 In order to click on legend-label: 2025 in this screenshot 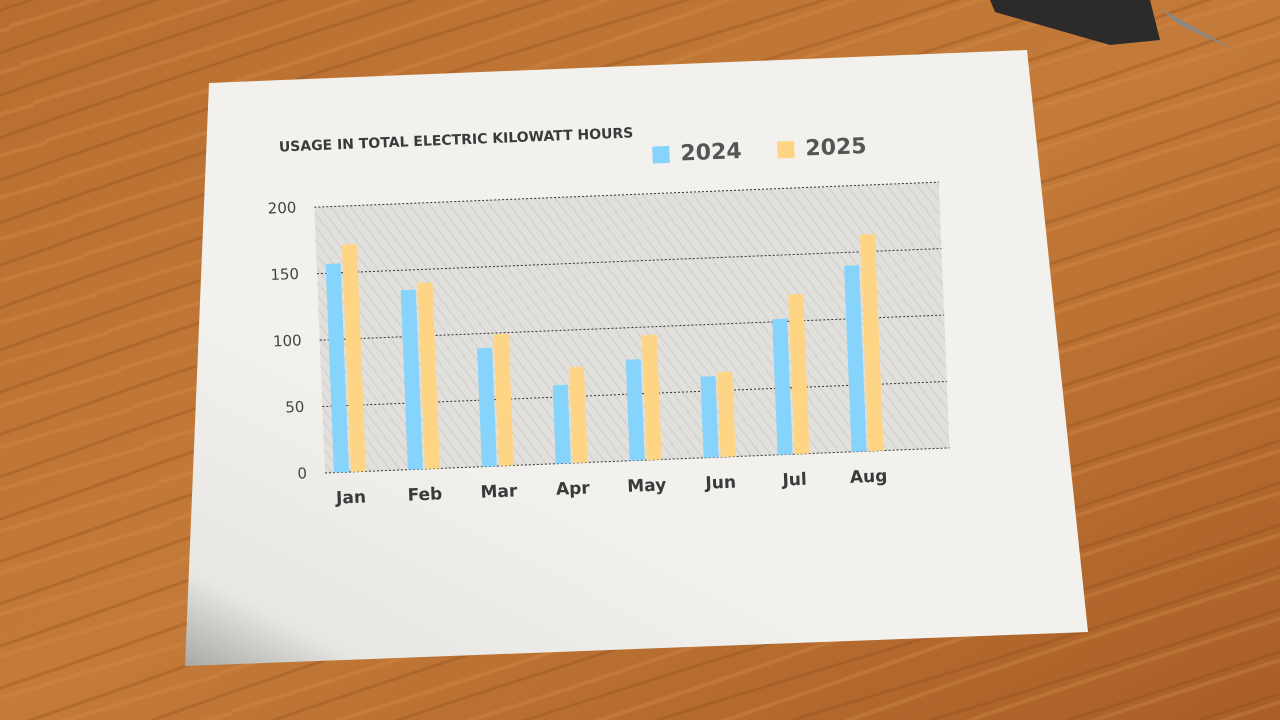, I will do `click(836, 147)`.